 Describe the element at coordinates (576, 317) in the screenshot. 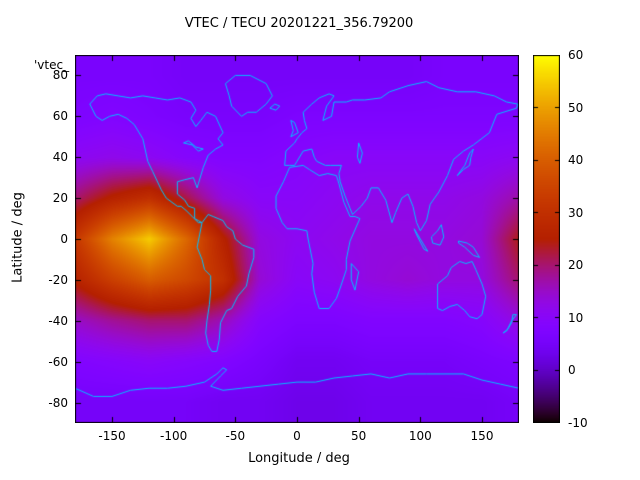

I see `colorbar-tick-label: 10` at that location.